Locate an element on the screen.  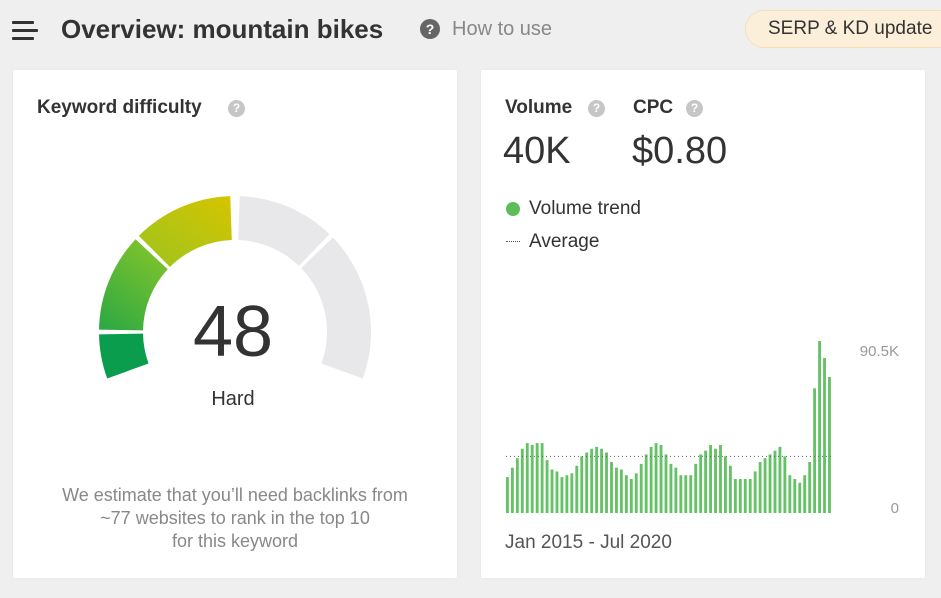
y-tick-zero: 0 is located at coordinates (894, 508).